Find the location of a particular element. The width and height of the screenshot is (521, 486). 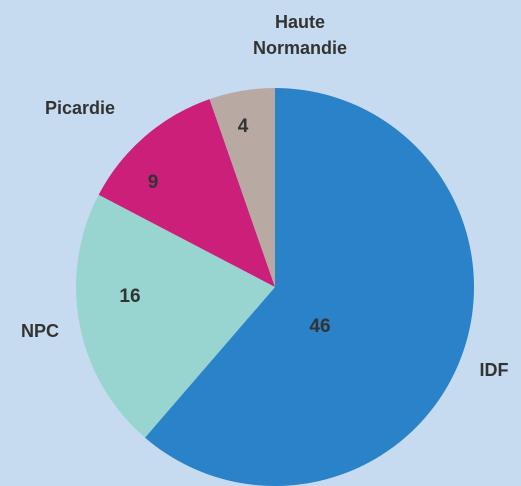

category-label: Haute Normandie is located at coordinates (300, 35).